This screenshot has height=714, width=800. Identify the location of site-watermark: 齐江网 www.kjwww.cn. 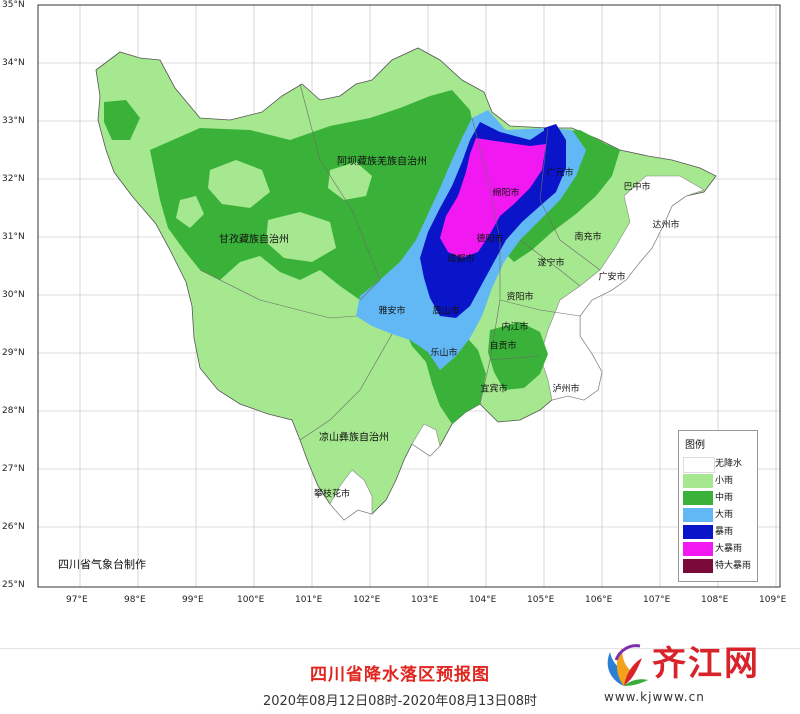
(696, 672).